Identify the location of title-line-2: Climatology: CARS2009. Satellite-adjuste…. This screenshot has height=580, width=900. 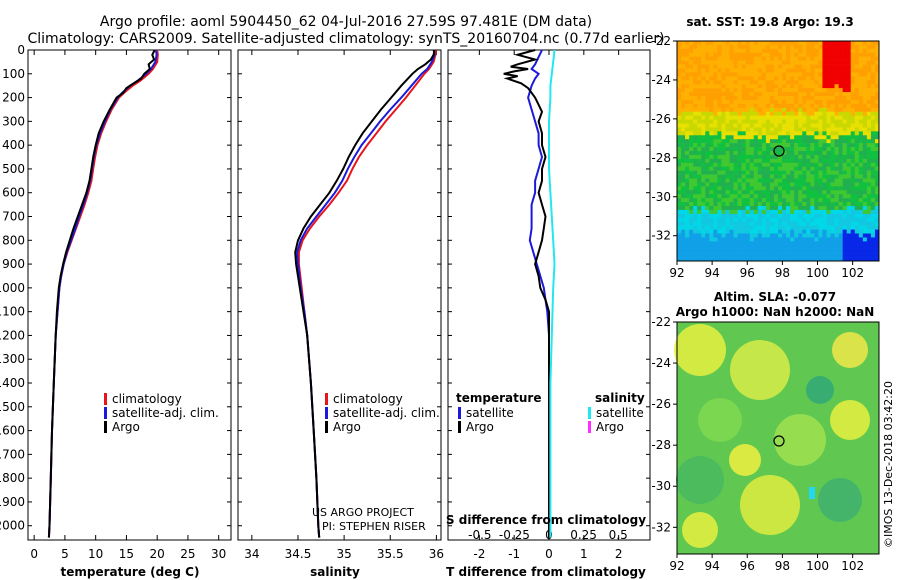
(345, 39).